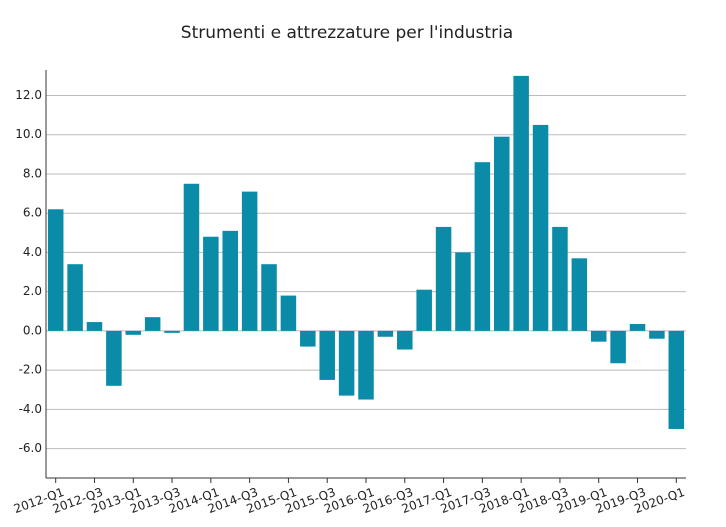 Image resolution: width=726 pixels, height=527 pixels. Describe the element at coordinates (28, 95) in the screenshot. I see `y-tick-label: 12.0` at that location.